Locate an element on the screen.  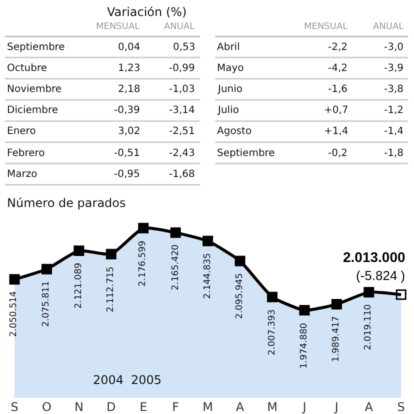
data-label: 1.989.417 is located at coordinates (336, 339).